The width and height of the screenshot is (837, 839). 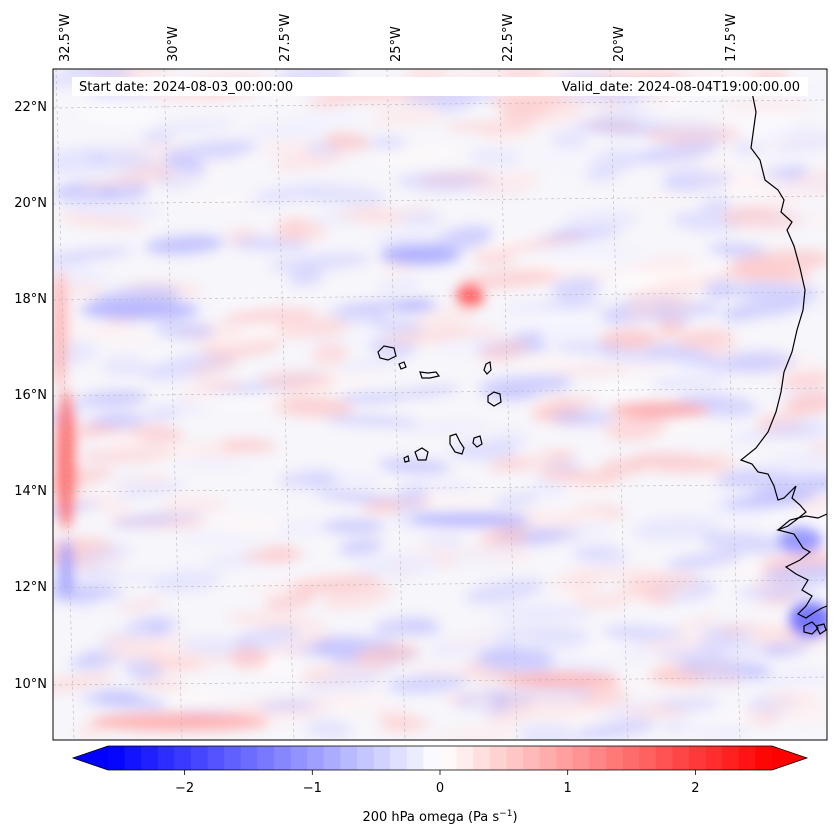 I want to click on lon-label: 30°W, so click(x=173, y=44).